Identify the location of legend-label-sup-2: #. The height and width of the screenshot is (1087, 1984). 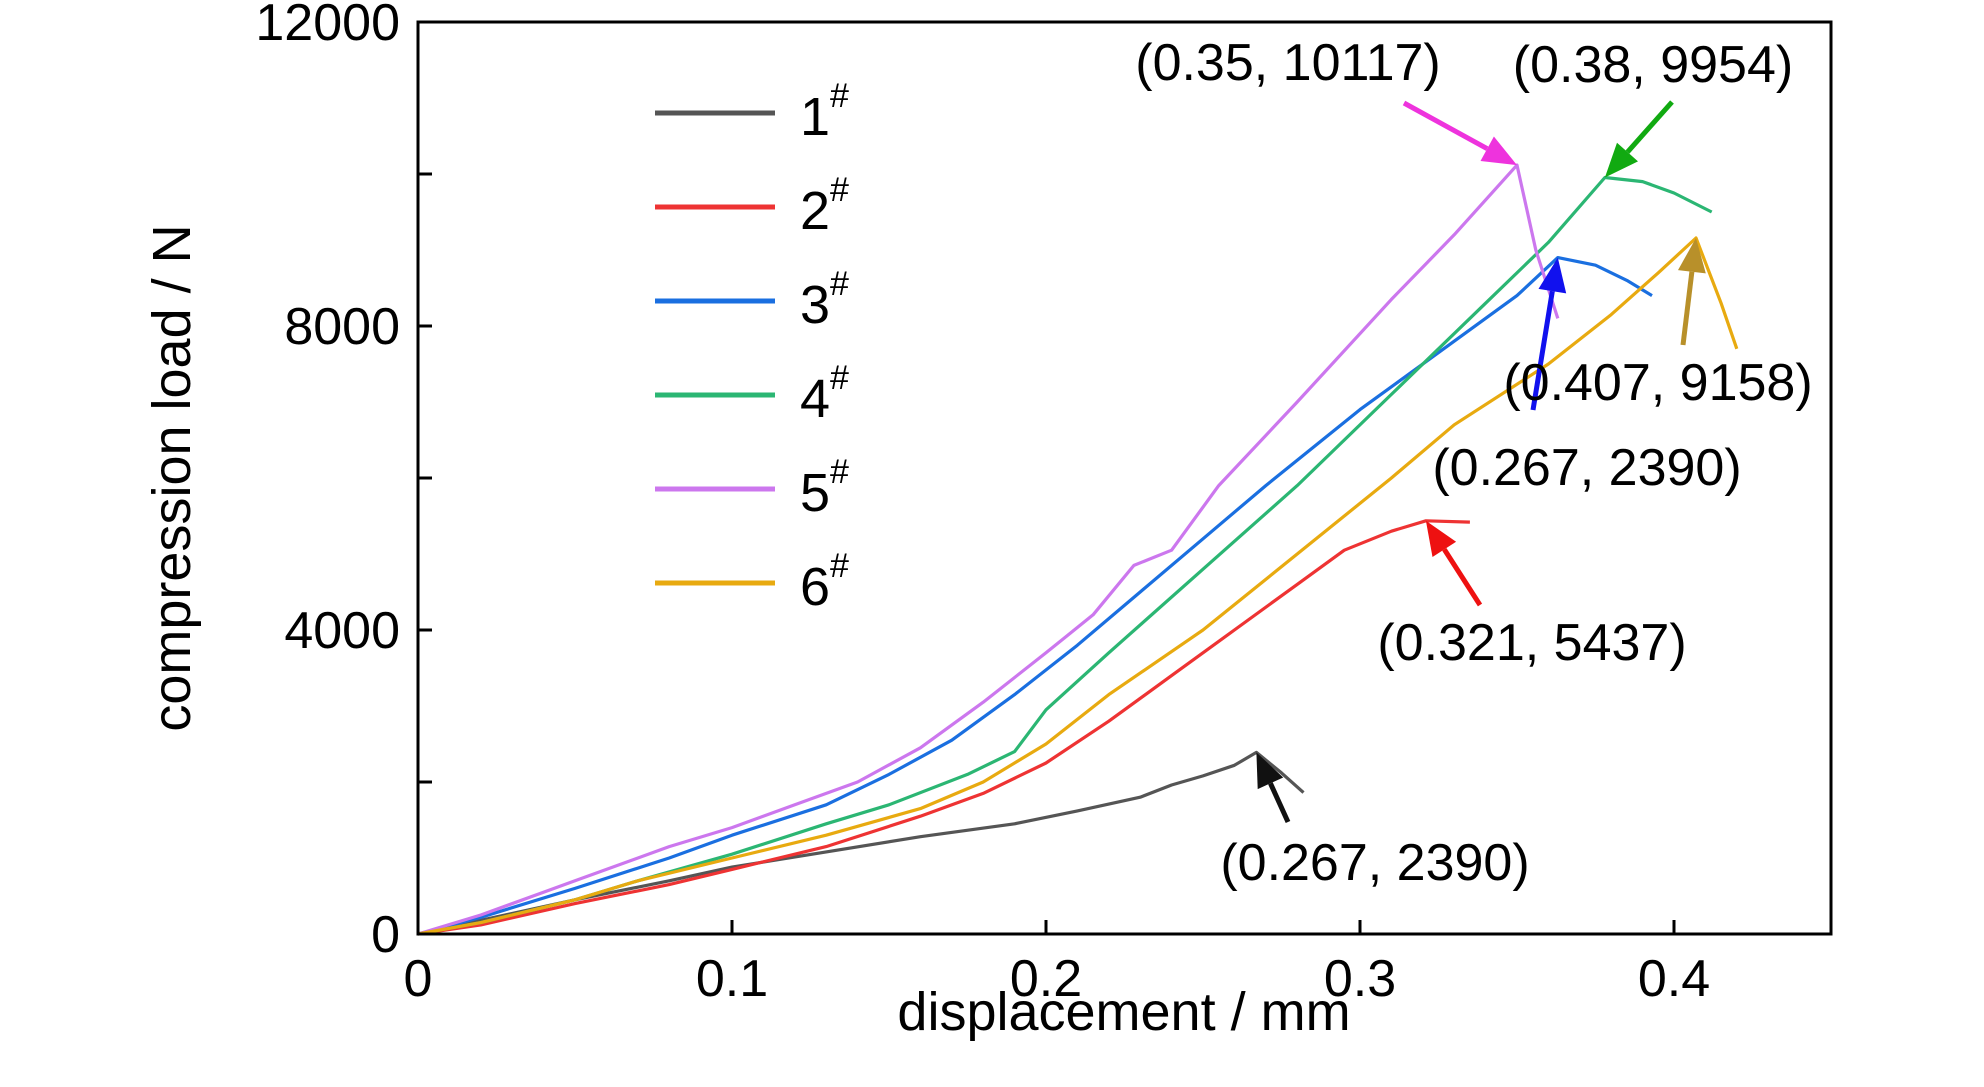
(839, 190).